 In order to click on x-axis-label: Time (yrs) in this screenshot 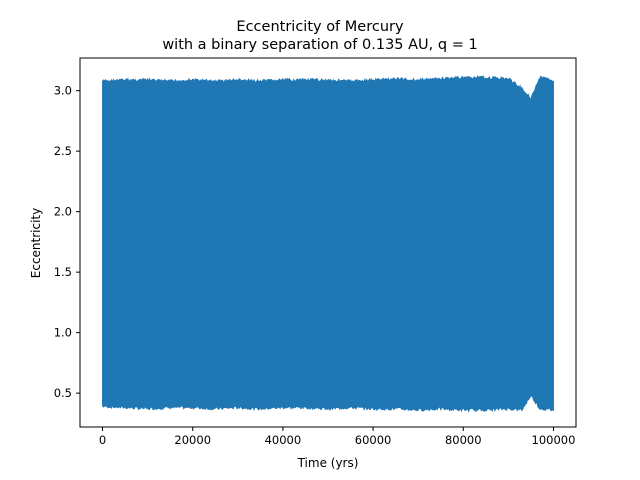, I will do `click(328, 463)`.